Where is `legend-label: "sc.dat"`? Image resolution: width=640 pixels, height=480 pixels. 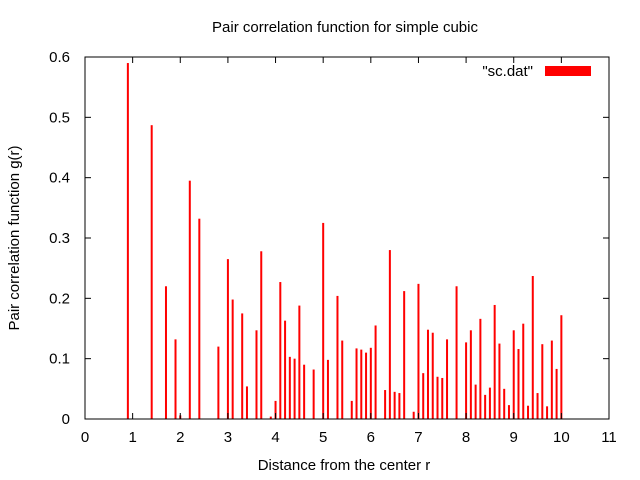 legend-label: "sc.dat" is located at coordinates (507, 71).